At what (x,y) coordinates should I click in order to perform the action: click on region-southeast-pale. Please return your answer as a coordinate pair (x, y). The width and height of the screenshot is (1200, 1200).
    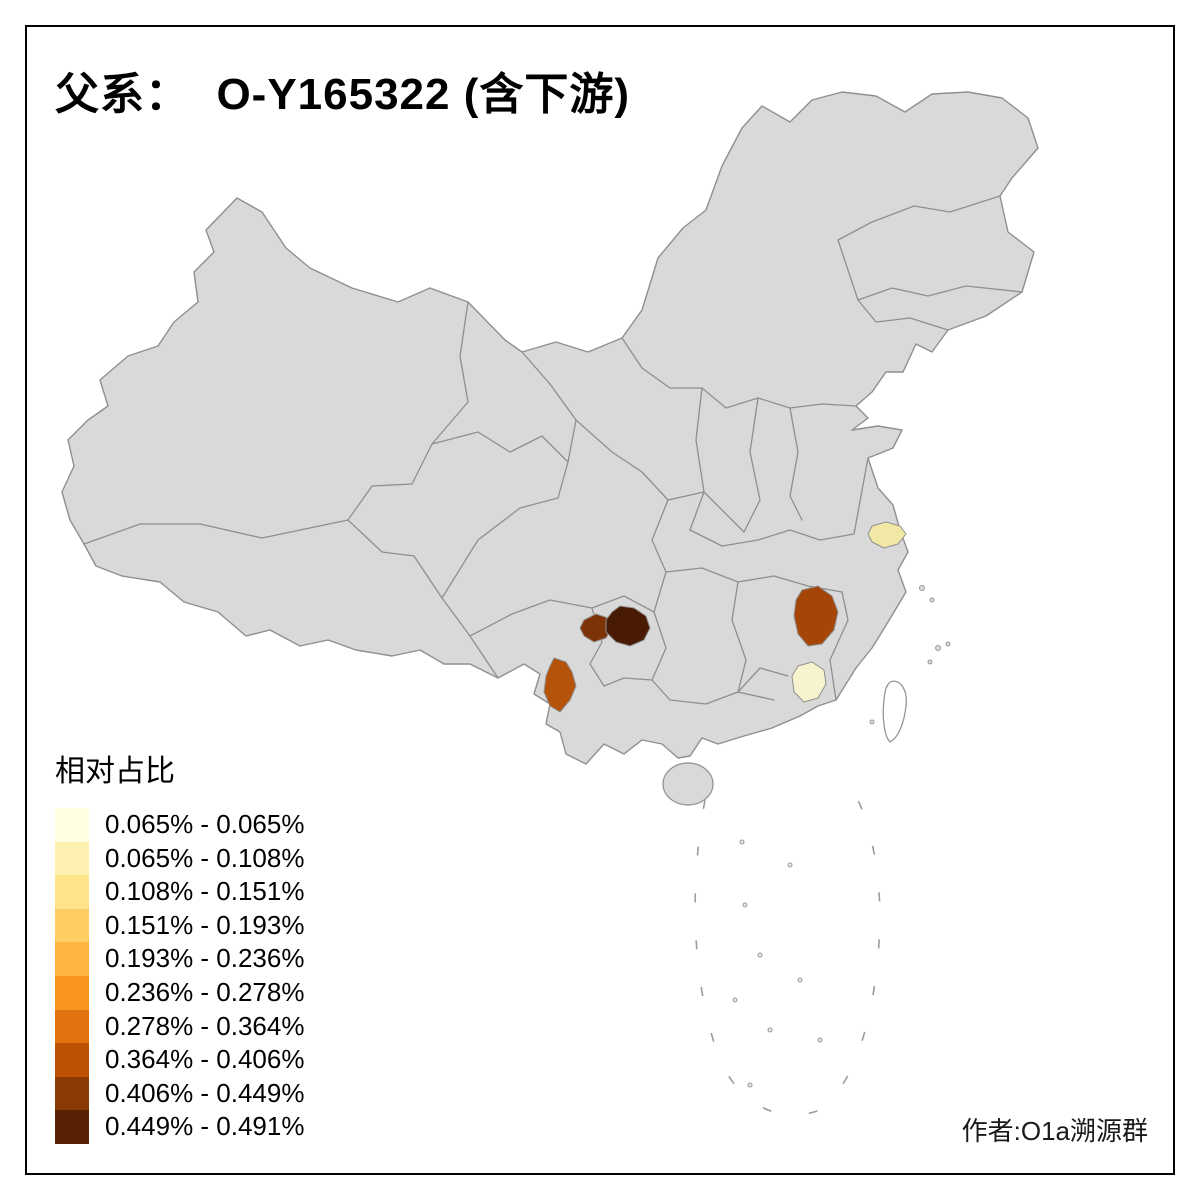
    Looking at the image, I should click on (809, 682).